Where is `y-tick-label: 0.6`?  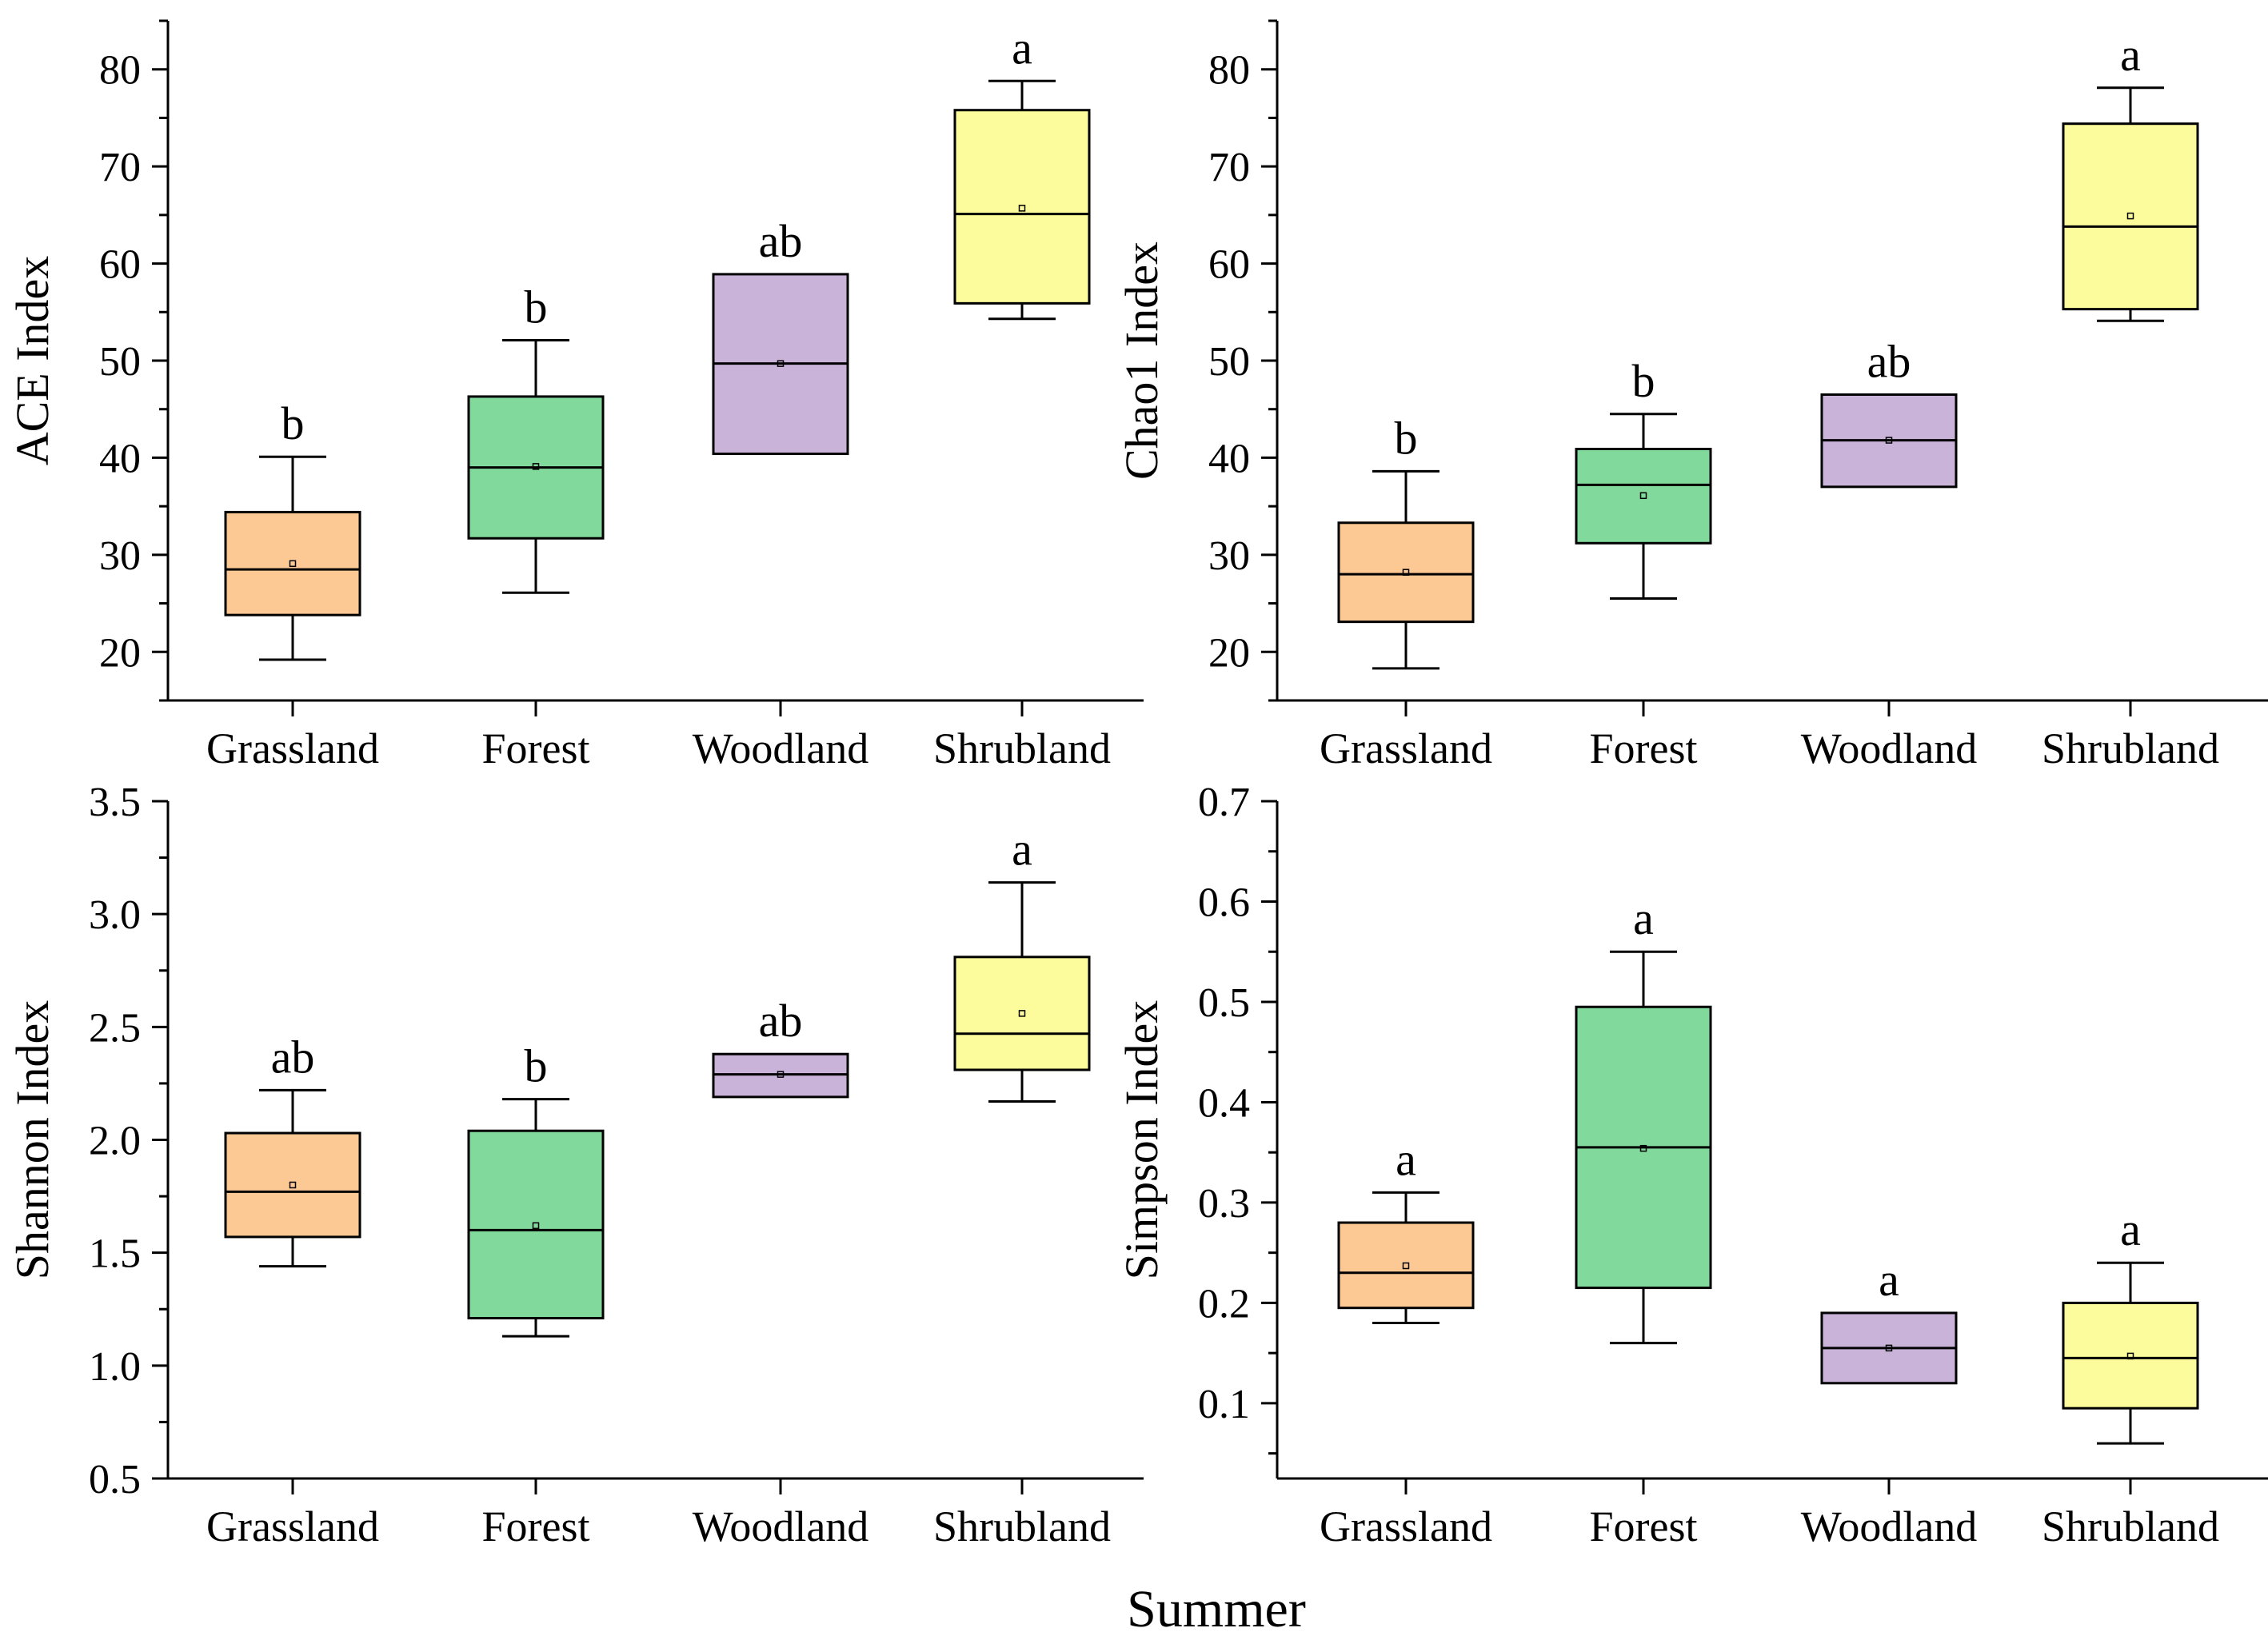
y-tick-label: 0.6 is located at coordinates (1224, 903).